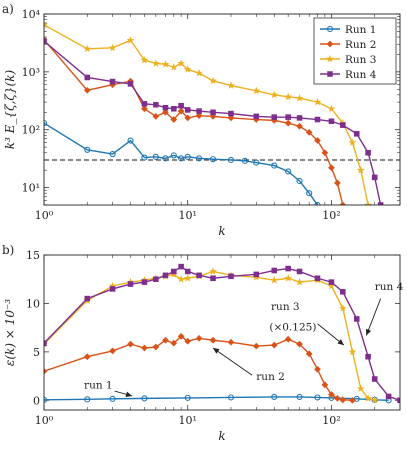  Describe the element at coordinates (360, 30) in the screenshot. I see `legend-entry: Run 1` at that location.